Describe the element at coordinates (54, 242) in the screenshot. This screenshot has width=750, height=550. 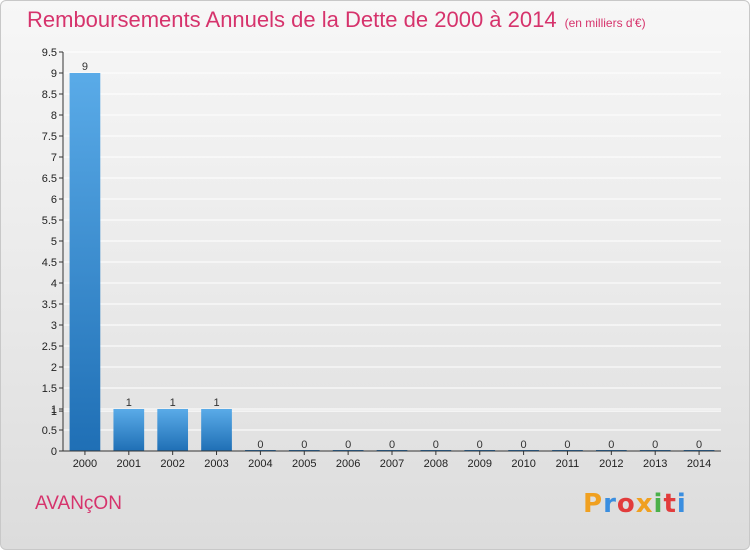
I see `y-tick-label: 5` at that location.